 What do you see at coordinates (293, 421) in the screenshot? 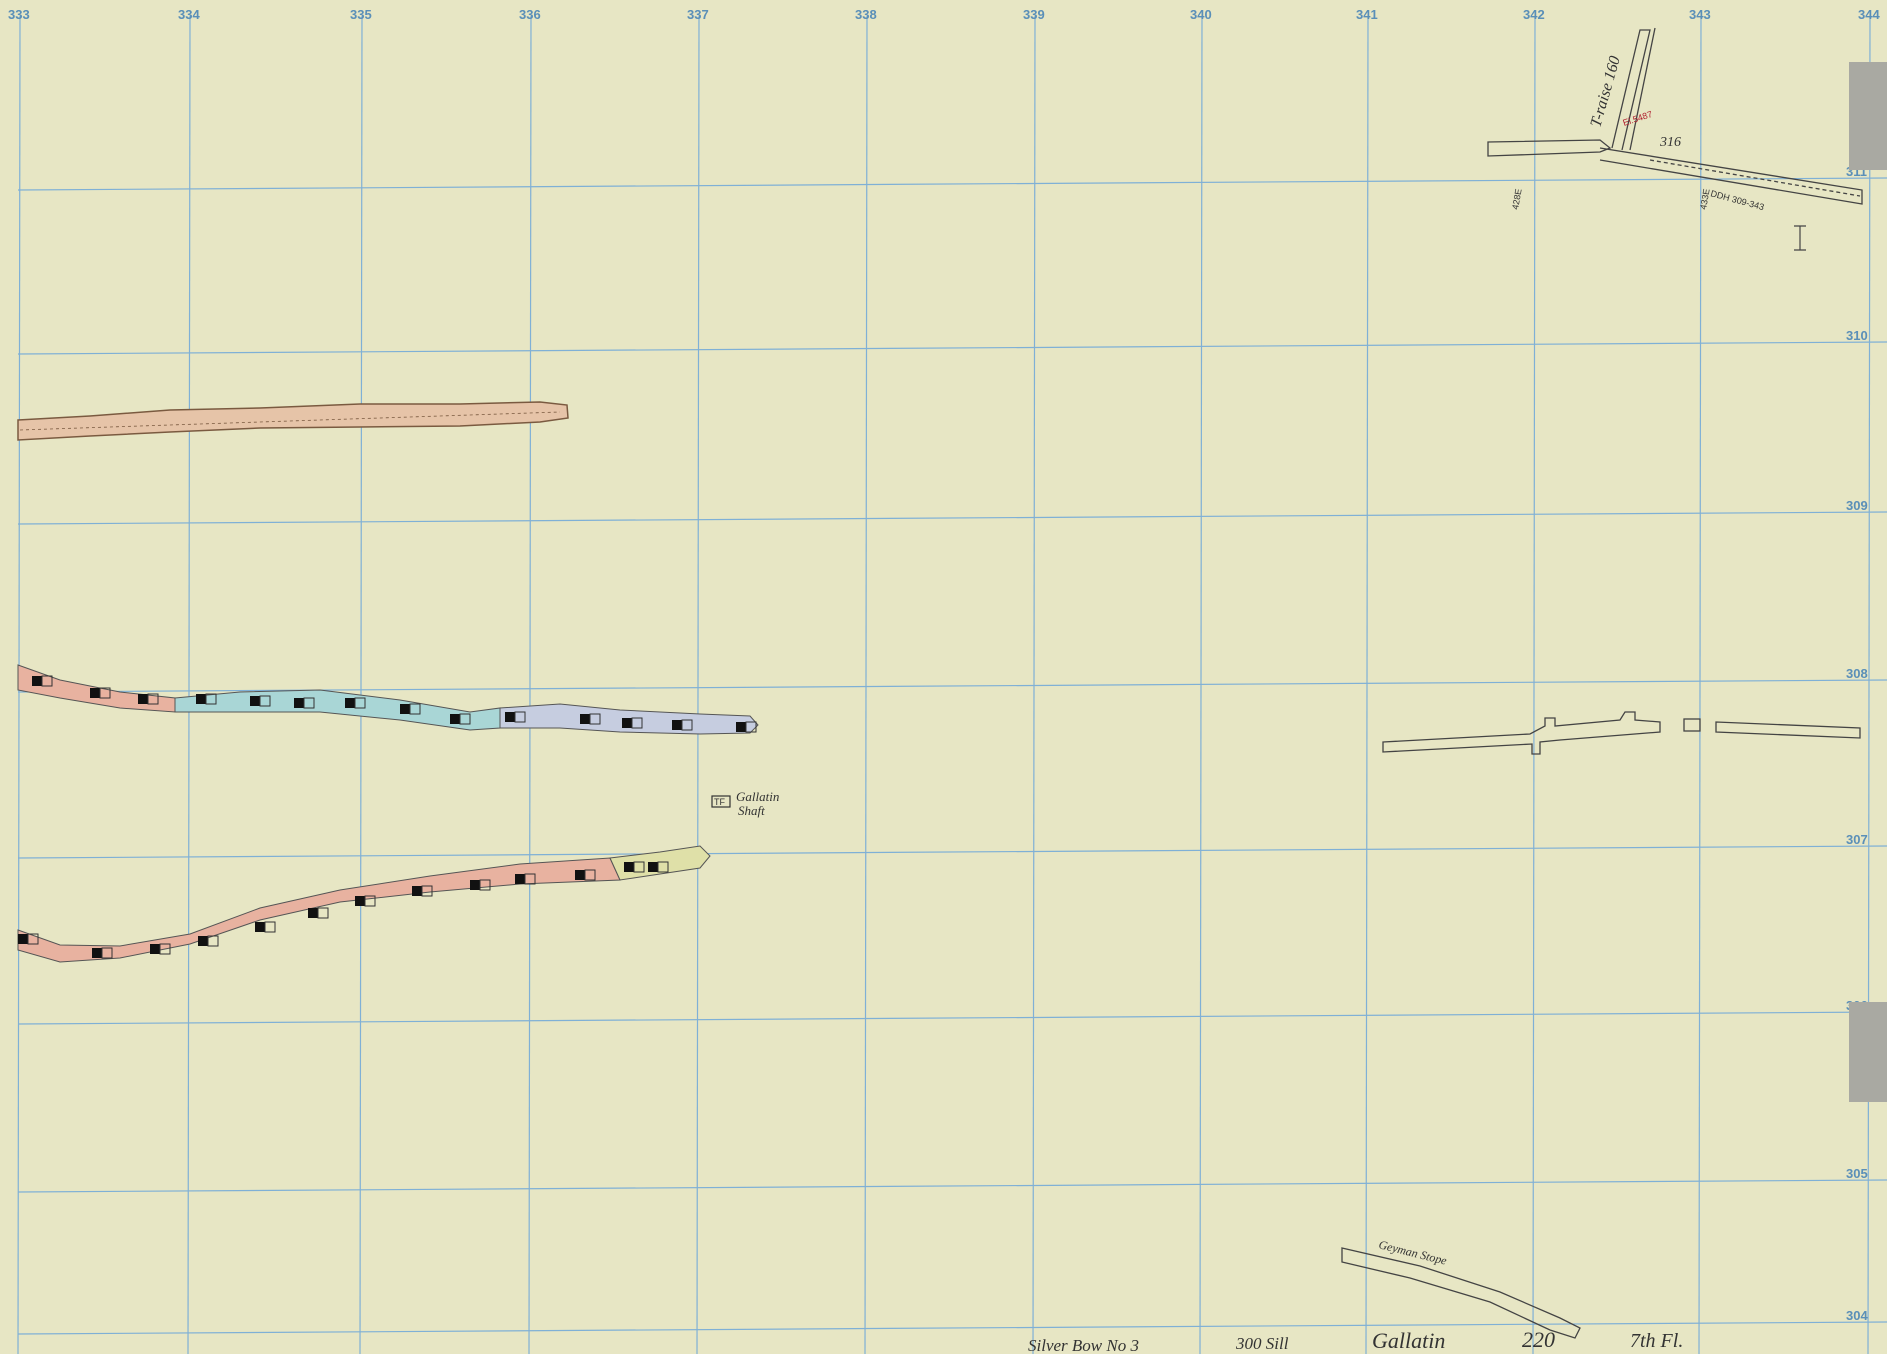
I see `drift-upper-left` at bounding box center [293, 421].